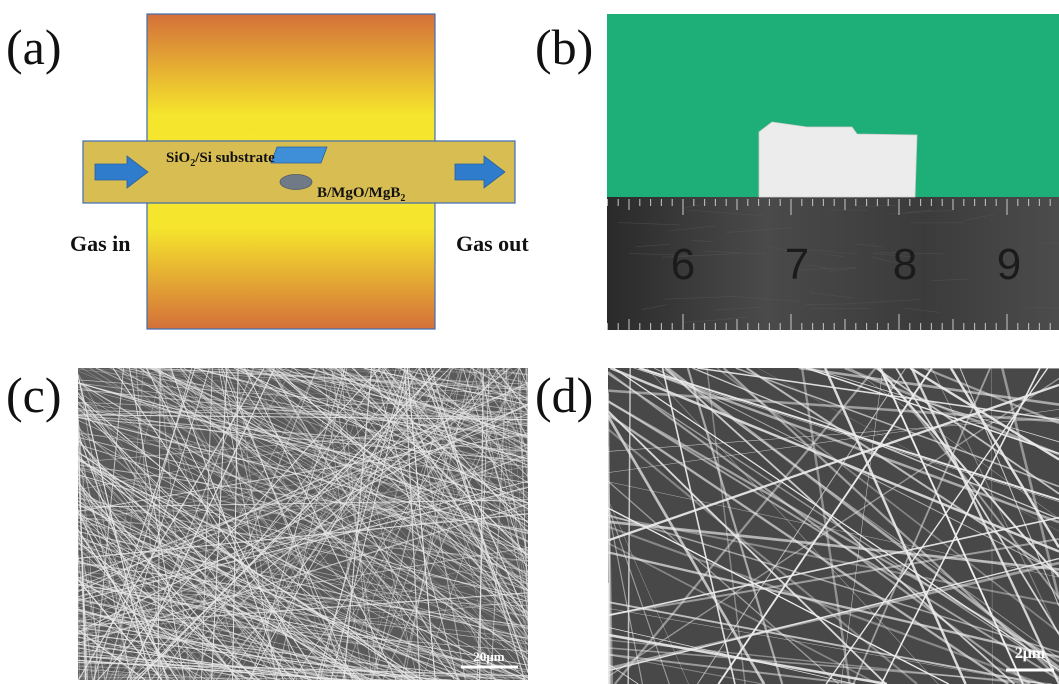 This screenshot has height=684, width=1059. What do you see at coordinates (1009, 264) in the screenshot?
I see `ruler-number-9: 9` at bounding box center [1009, 264].